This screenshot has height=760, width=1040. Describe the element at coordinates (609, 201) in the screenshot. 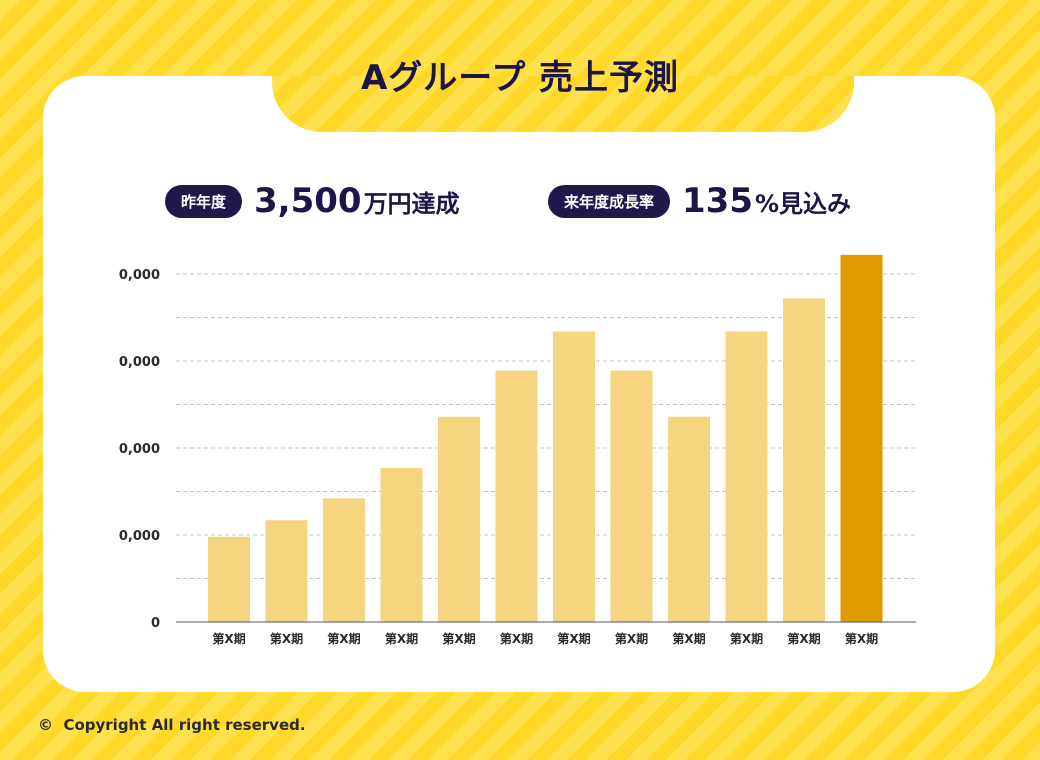

I see `stat-label: 来年度成長率` at that location.